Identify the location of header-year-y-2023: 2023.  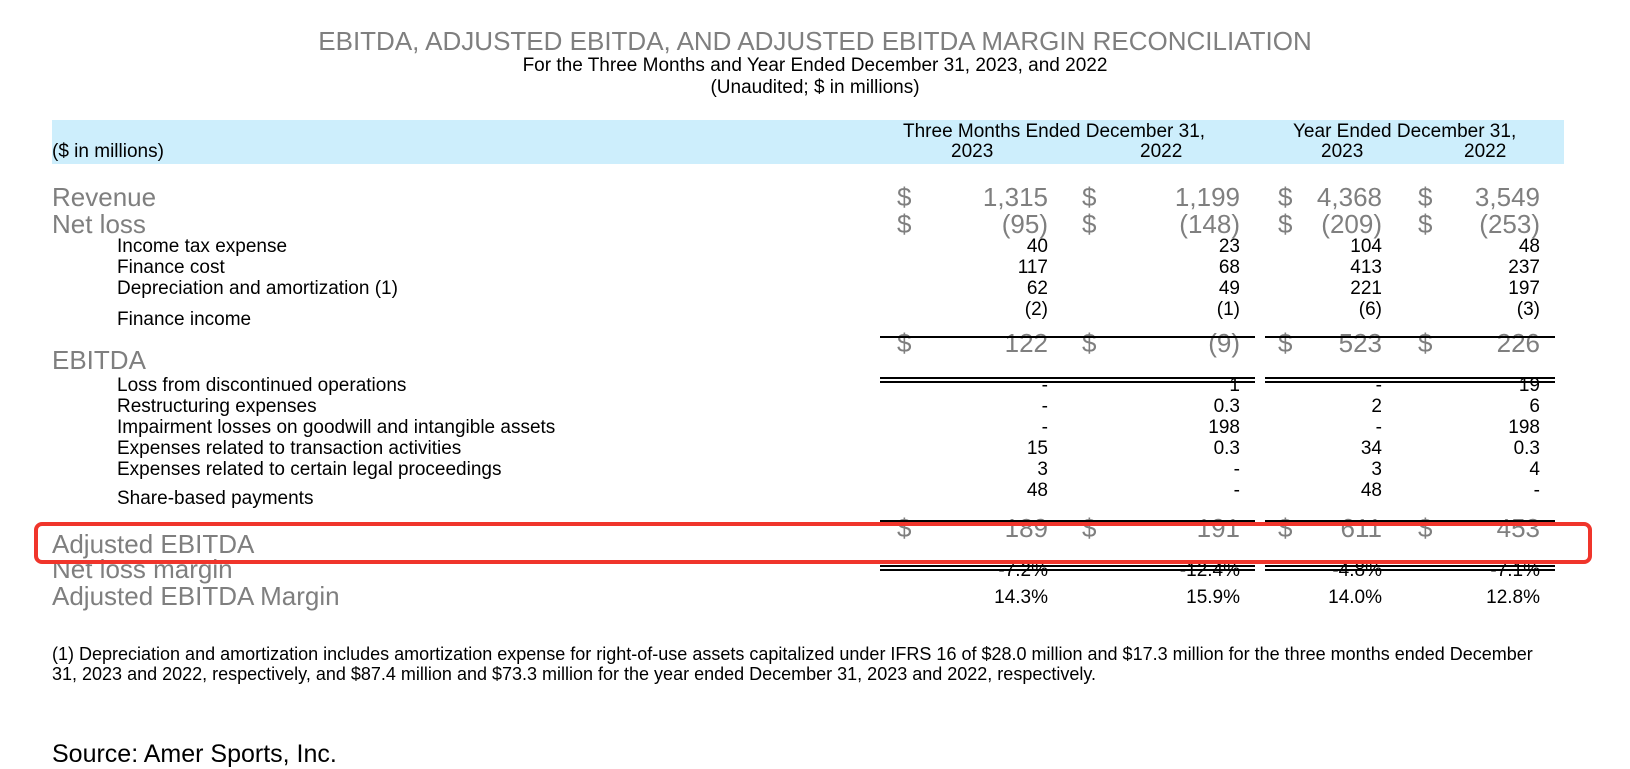
(1342, 151).